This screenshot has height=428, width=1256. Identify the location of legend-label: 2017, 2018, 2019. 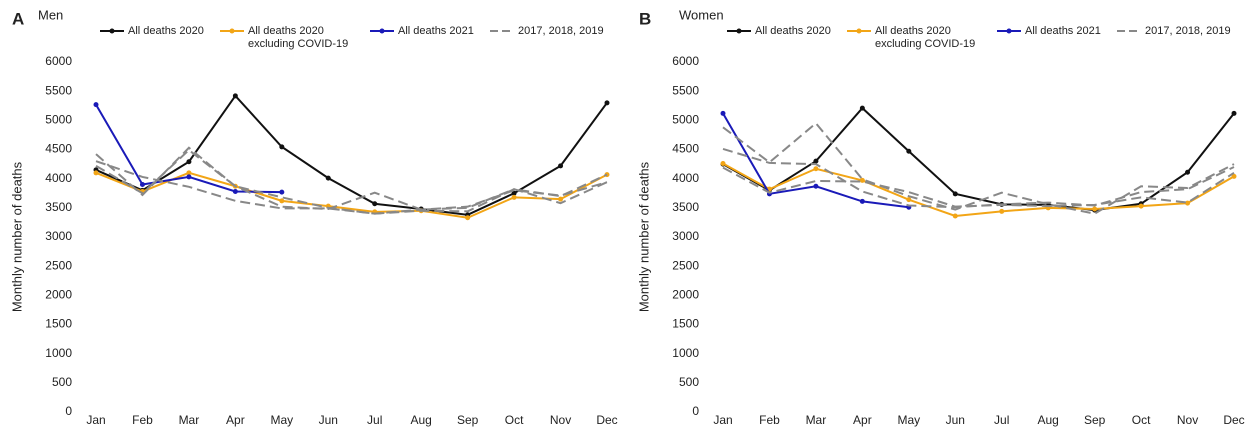
(561, 31).